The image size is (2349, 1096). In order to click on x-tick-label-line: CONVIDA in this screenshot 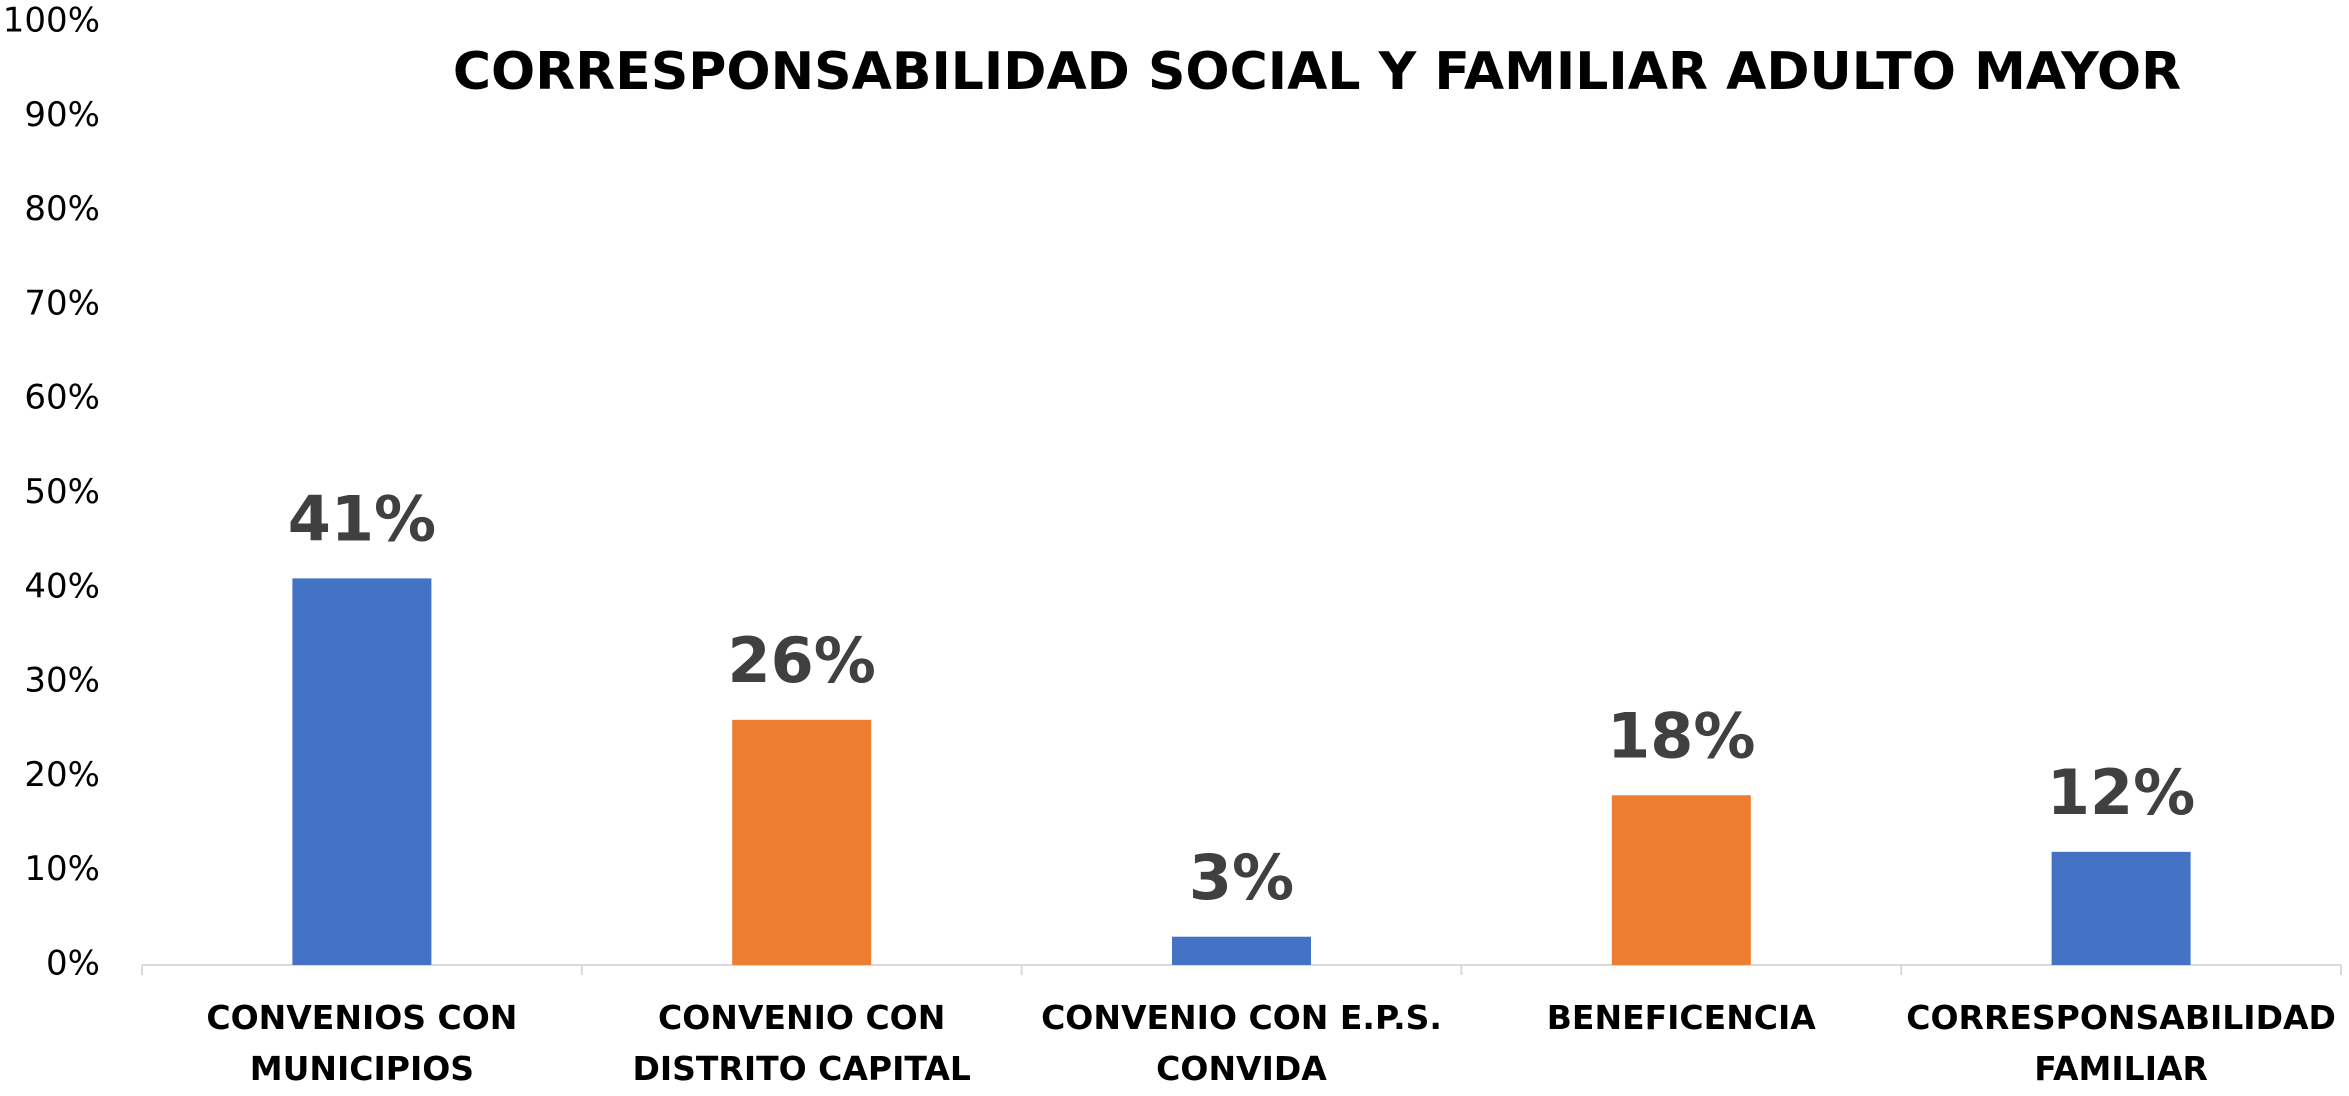, I will do `click(1241, 1068)`.